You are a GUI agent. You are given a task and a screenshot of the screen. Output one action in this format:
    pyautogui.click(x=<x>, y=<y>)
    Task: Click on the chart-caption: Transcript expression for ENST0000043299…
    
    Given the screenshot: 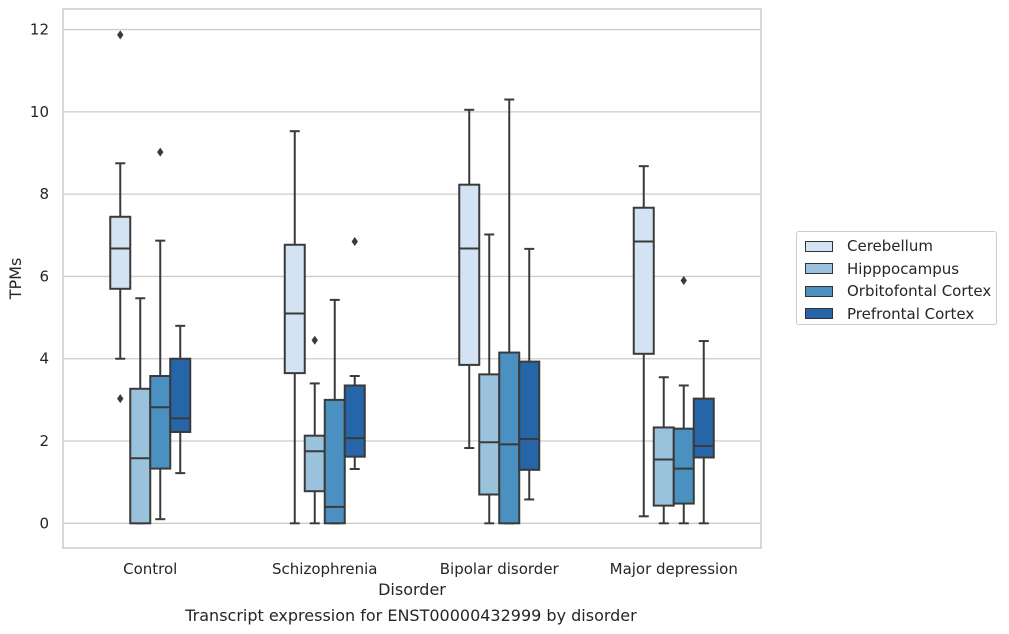 What is the action you would take?
    pyautogui.click(x=411, y=615)
    